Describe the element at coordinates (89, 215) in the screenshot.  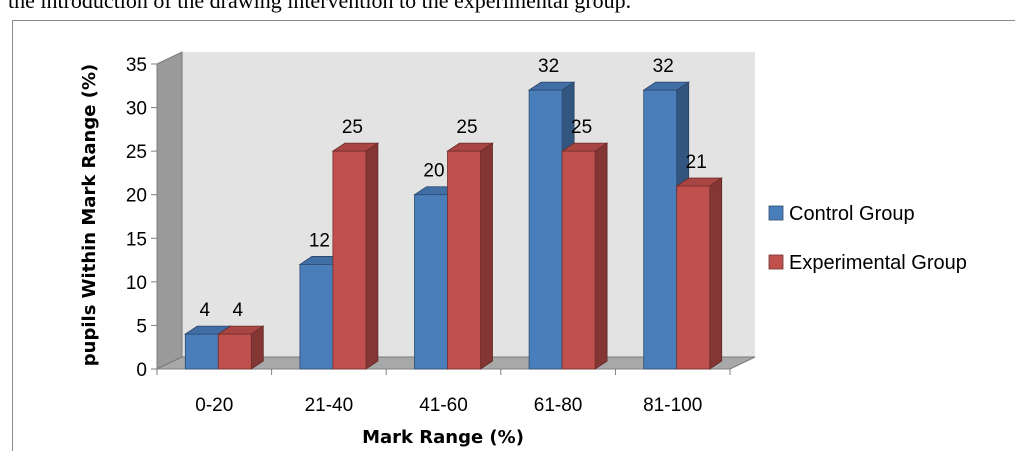
I see `y-axis-title: pupils Within Mark Range (%)` at that location.